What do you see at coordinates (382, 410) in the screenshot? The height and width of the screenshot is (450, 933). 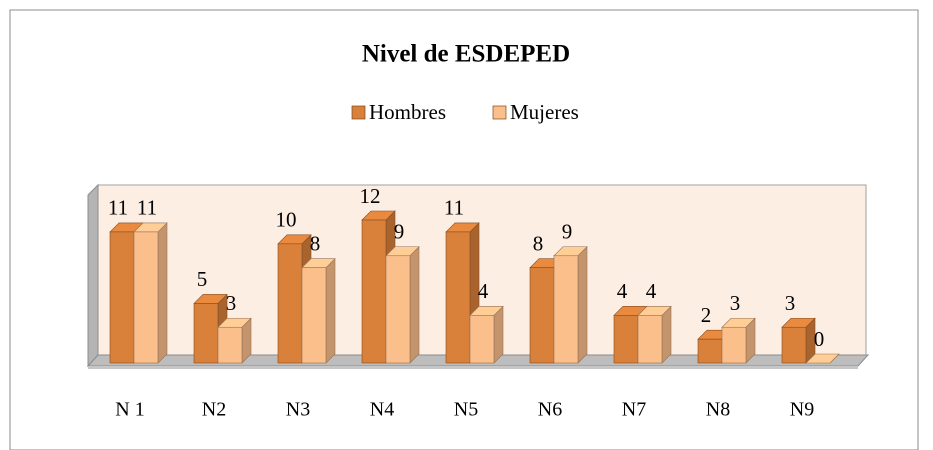 I see `x-tick-label: N4` at bounding box center [382, 410].